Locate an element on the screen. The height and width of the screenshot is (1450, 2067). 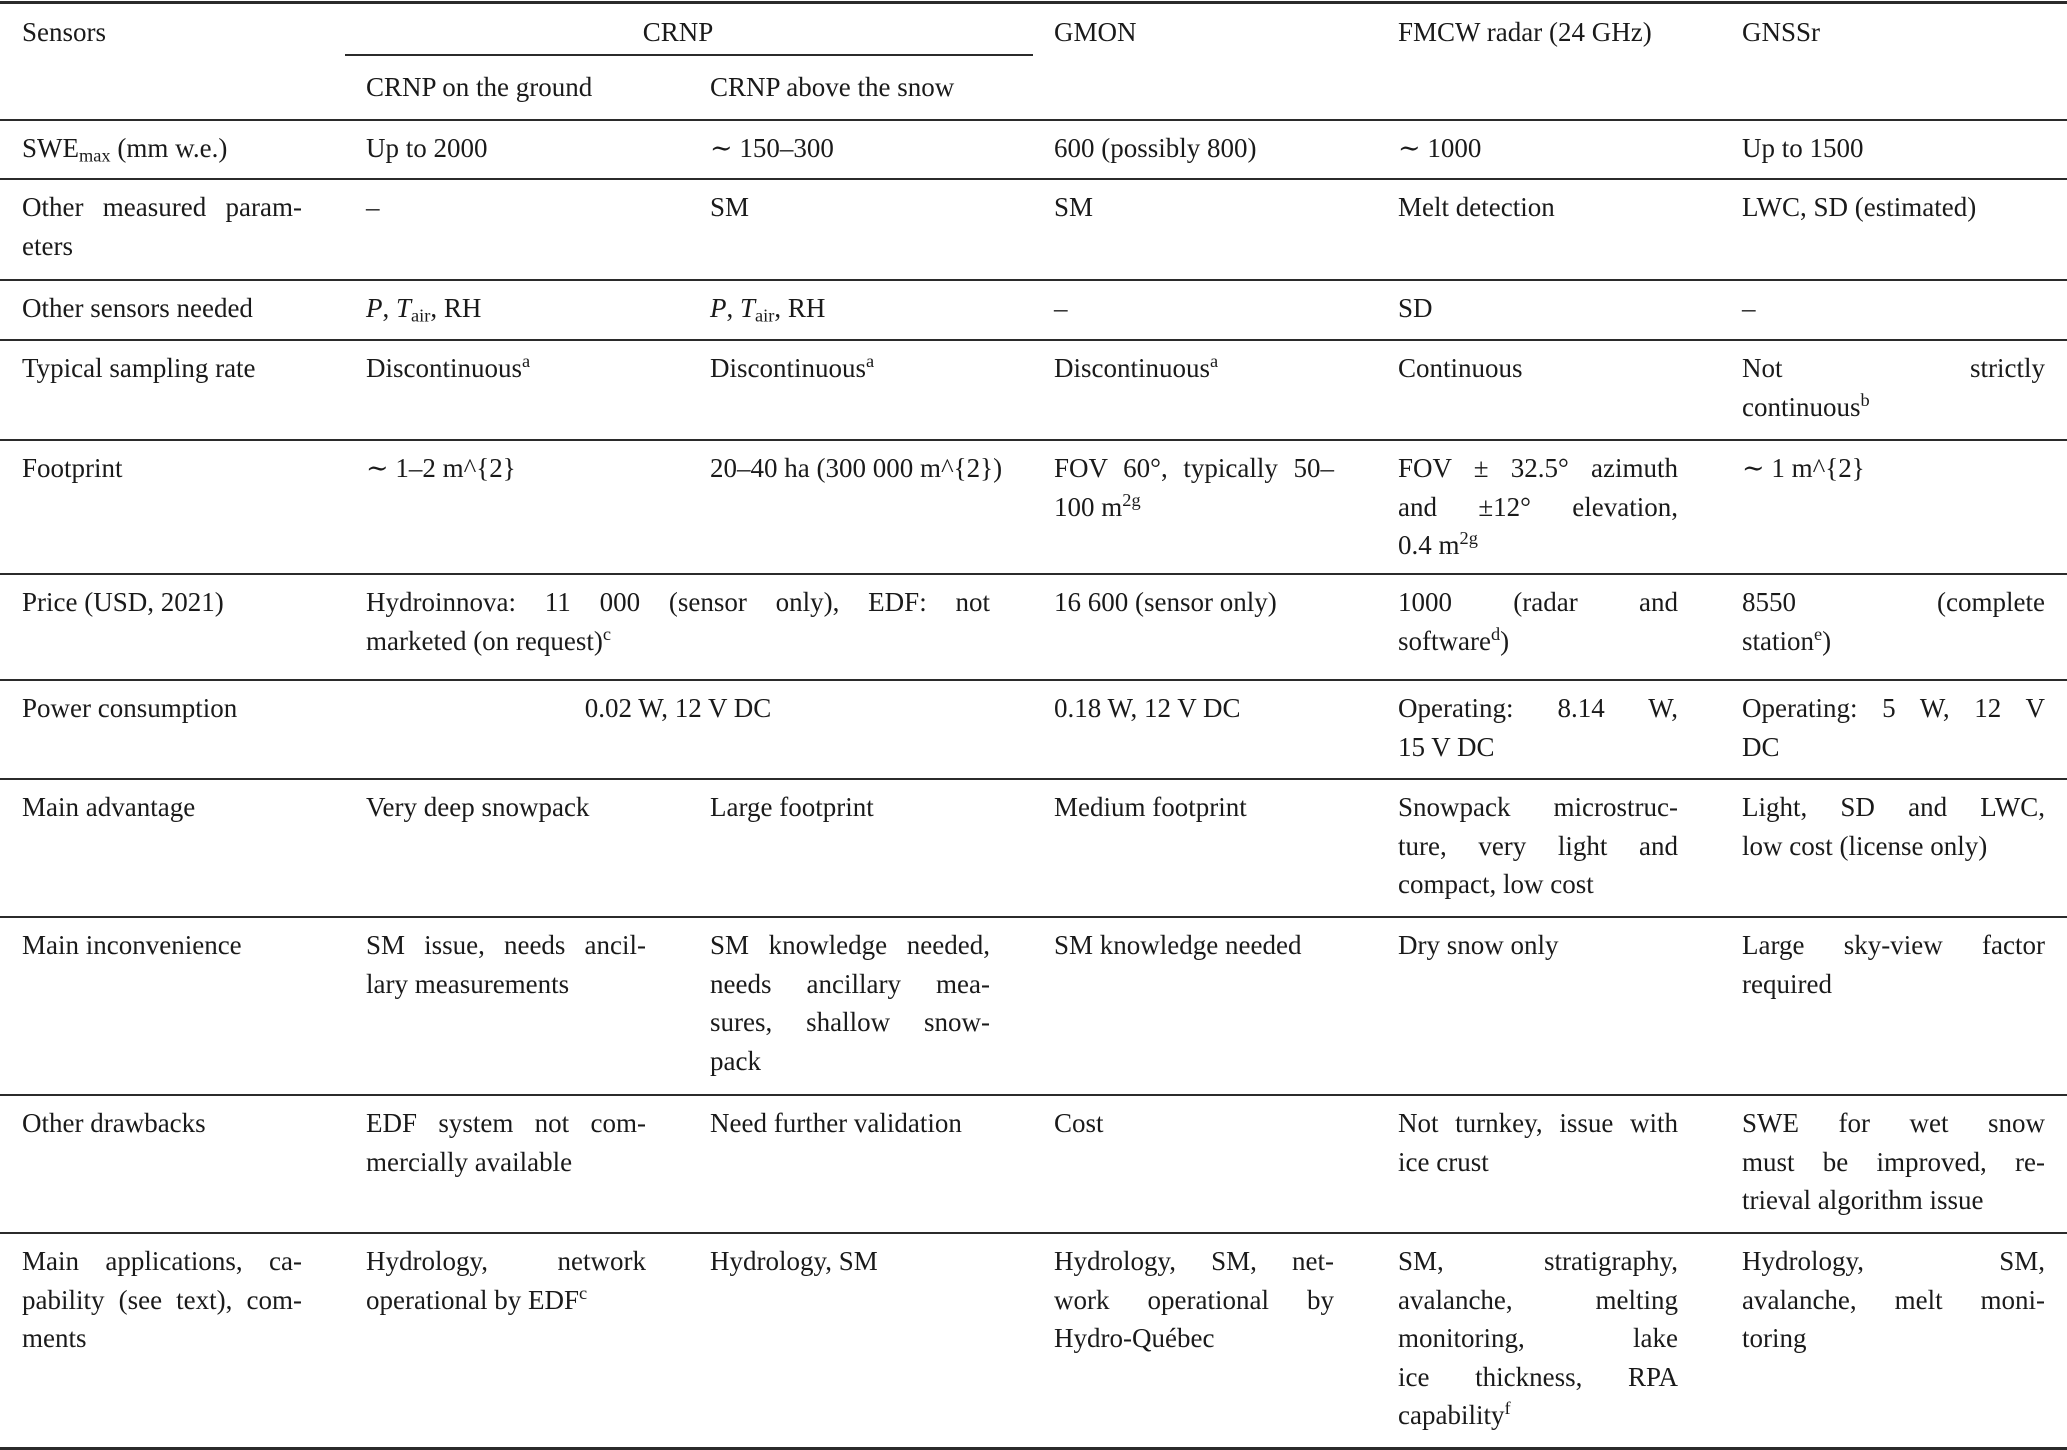
table-cell: Dry snow only is located at coordinates (1478, 945).